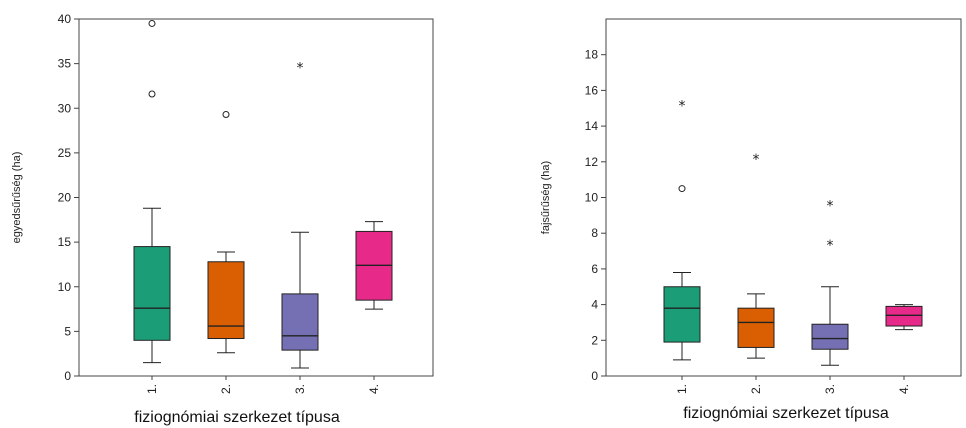  I want to click on y-tick-label: 4, so click(594, 305).